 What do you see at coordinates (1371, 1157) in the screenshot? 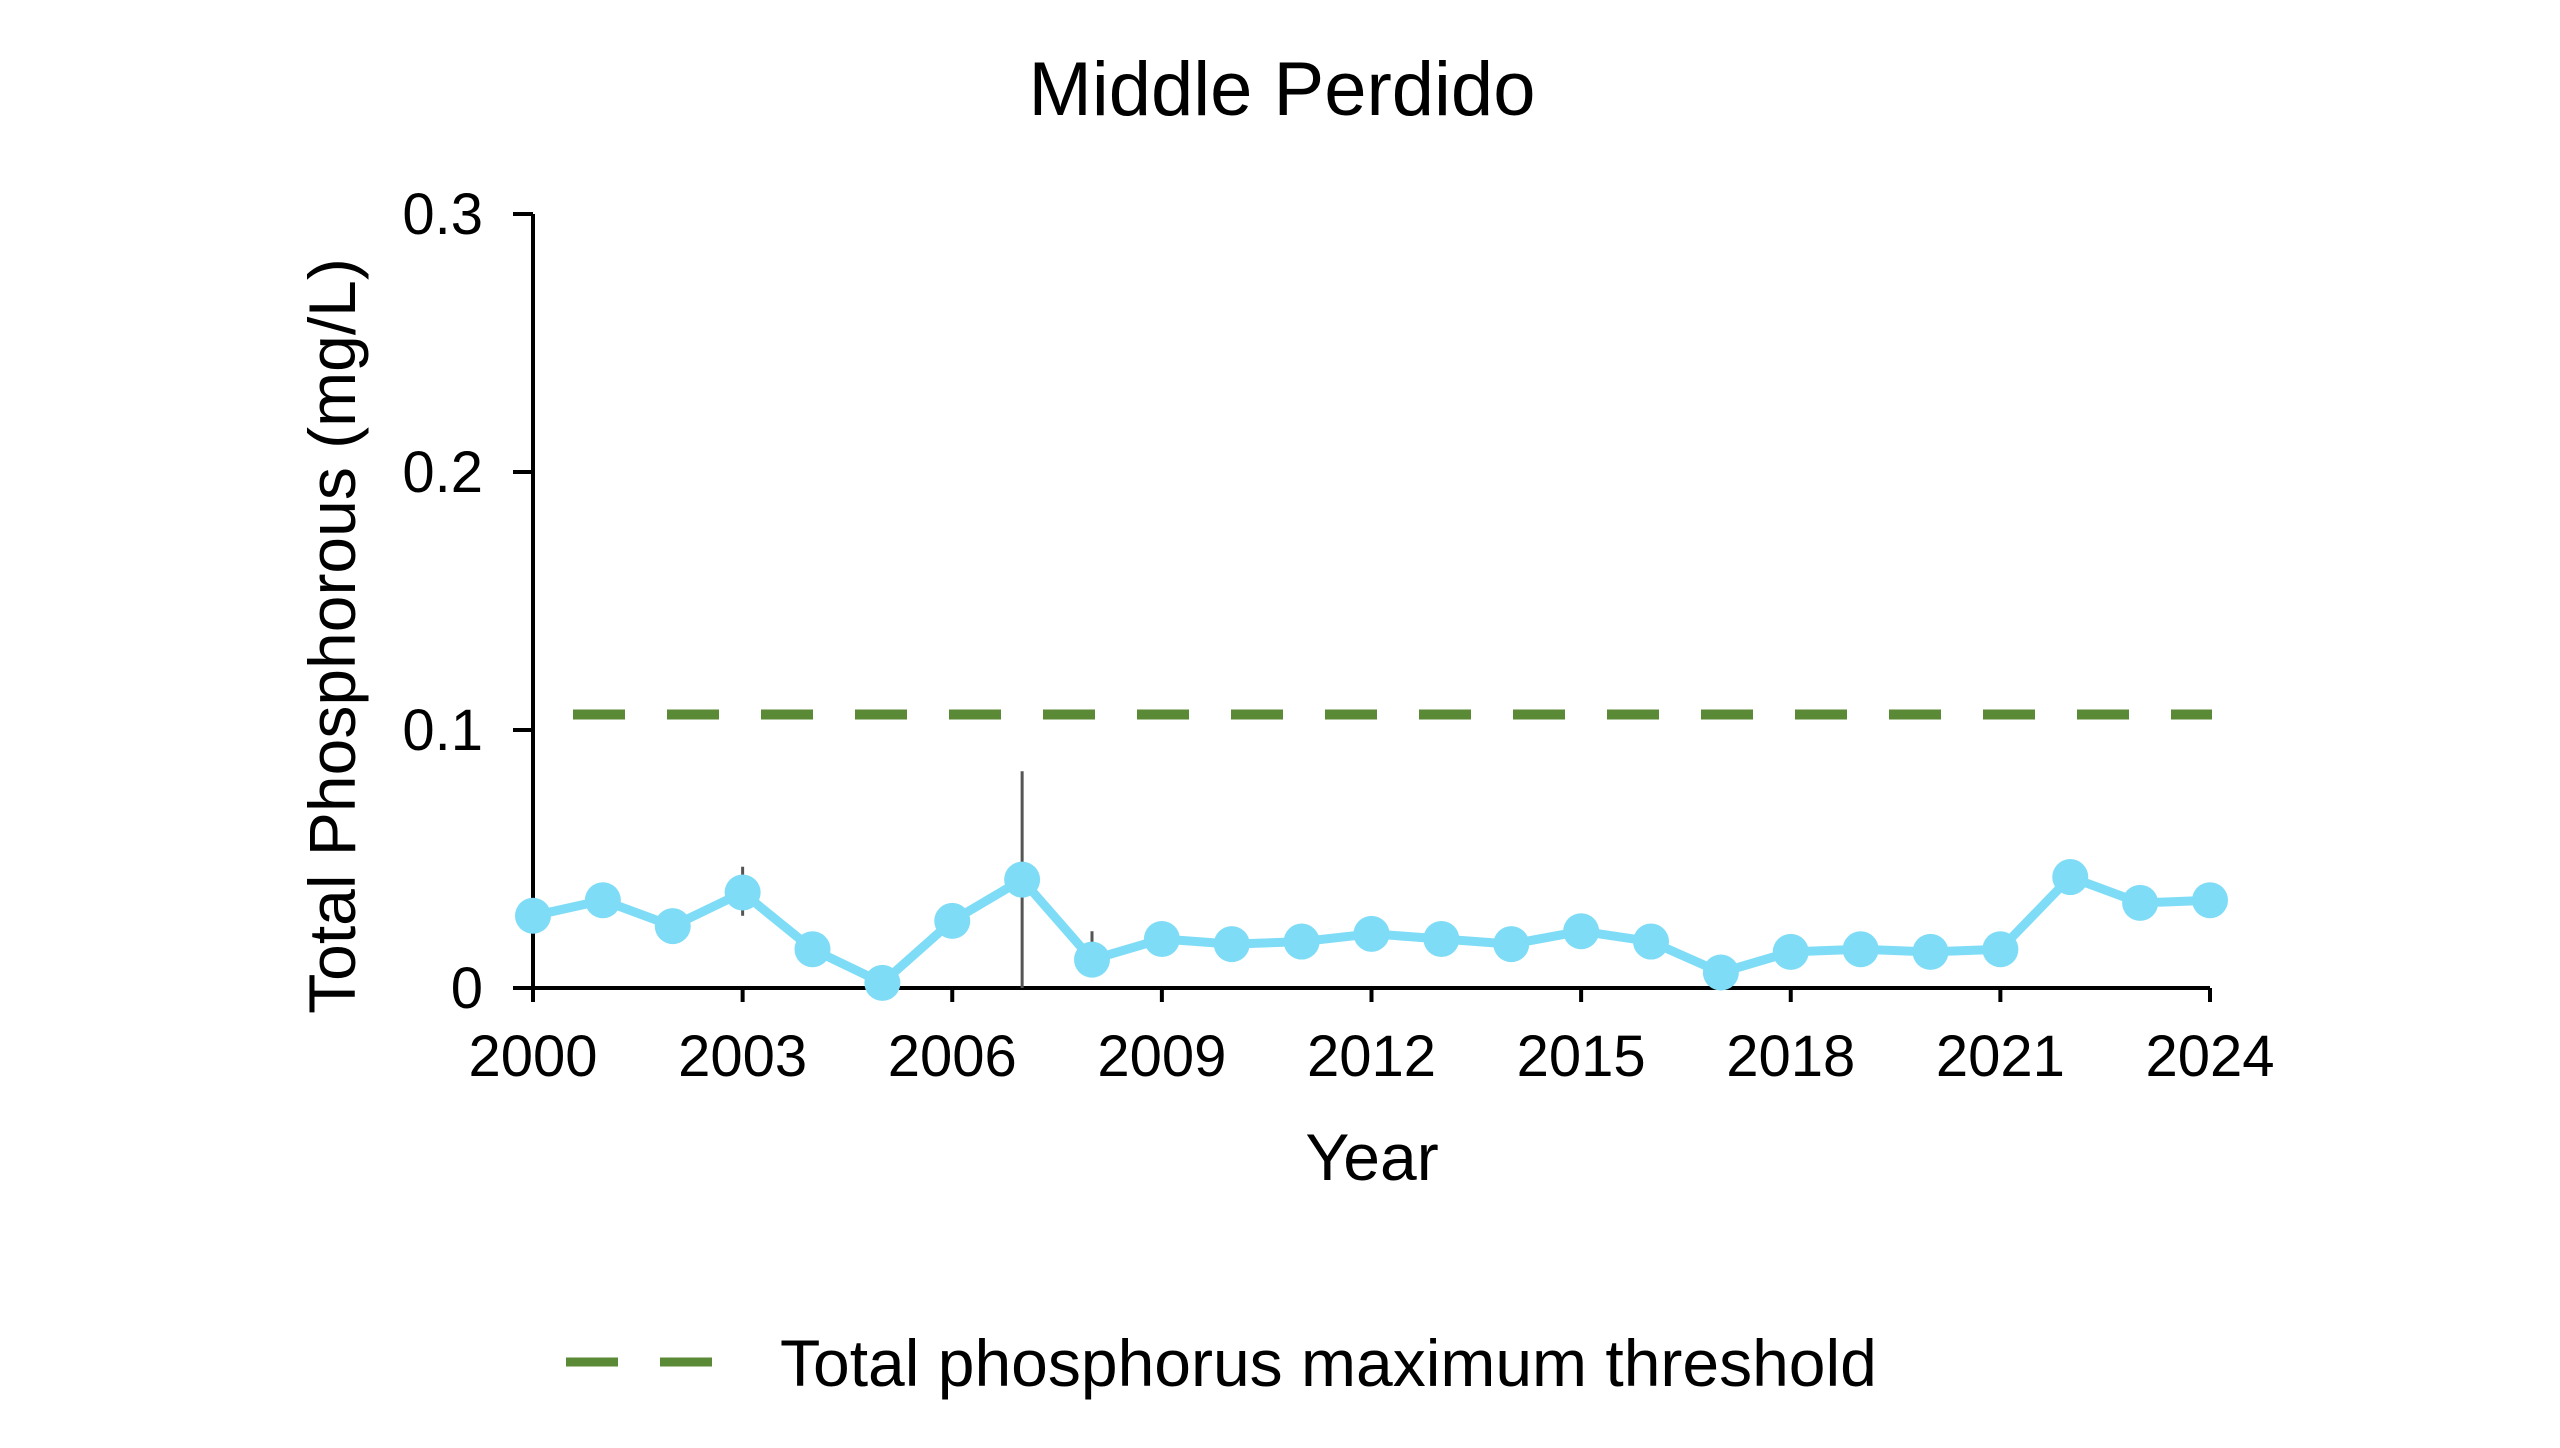
I see `x-axis-title: Year` at bounding box center [1371, 1157].